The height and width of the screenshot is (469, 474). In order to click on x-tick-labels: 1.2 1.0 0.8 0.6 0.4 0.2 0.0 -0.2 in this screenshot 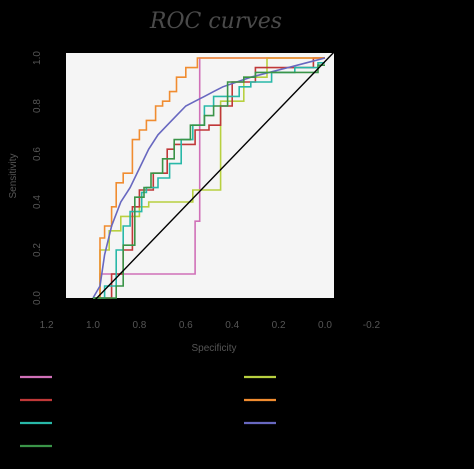, I will do `click(210, 325)`.